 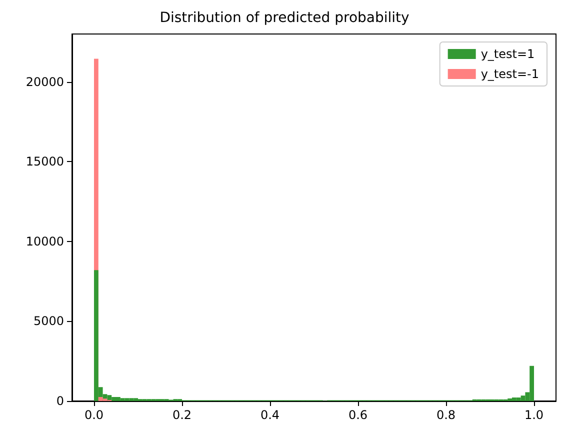 What do you see at coordinates (358, 415) in the screenshot?
I see `x-tick-label: 0.6` at bounding box center [358, 415].